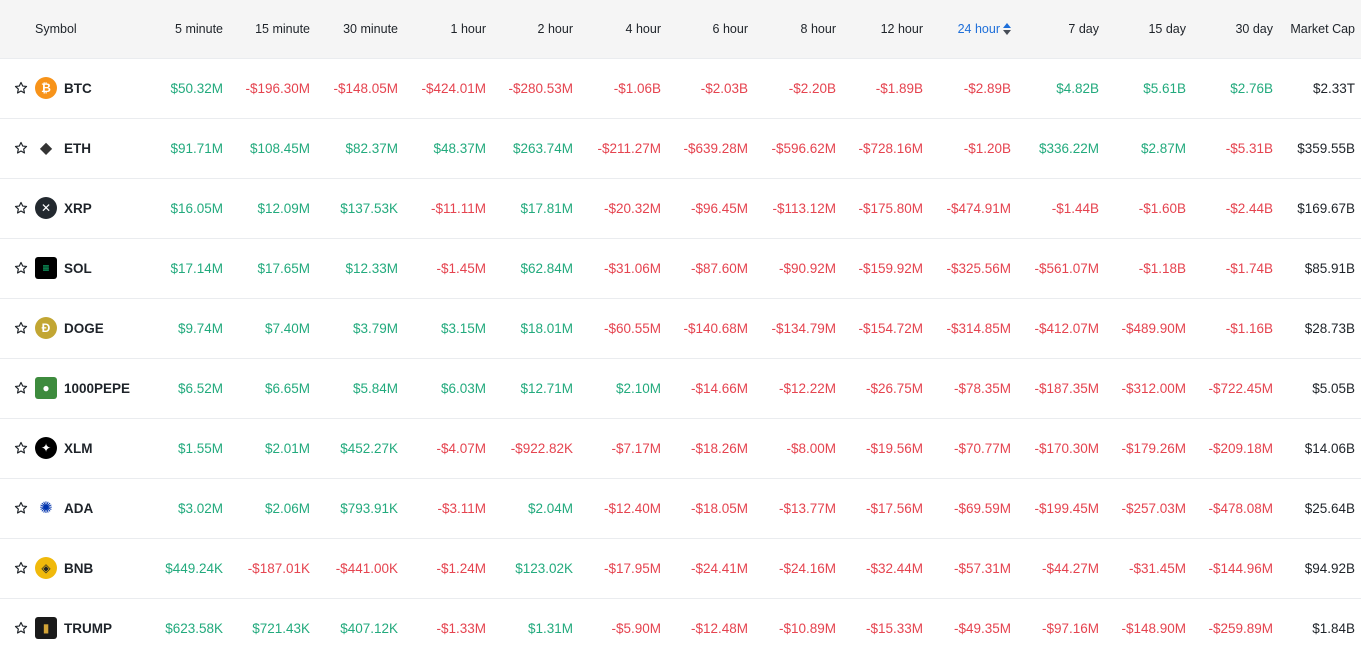 The width and height of the screenshot is (1361, 658). Describe the element at coordinates (78, 448) in the screenshot. I see `symbol-name: XLM` at that location.